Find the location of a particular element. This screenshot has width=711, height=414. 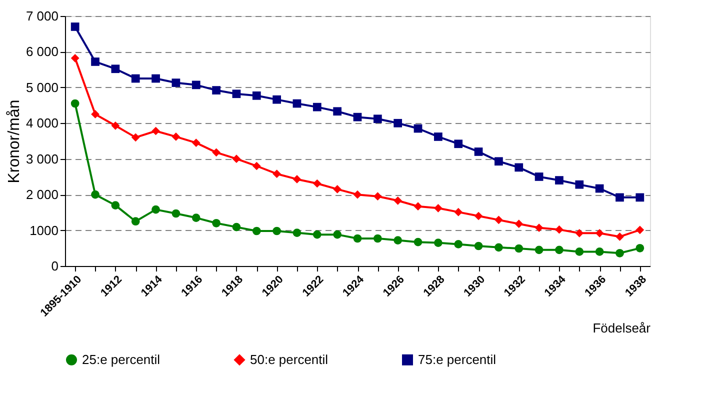

y-tick-label: 4 000 is located at coordinates (42, 123).